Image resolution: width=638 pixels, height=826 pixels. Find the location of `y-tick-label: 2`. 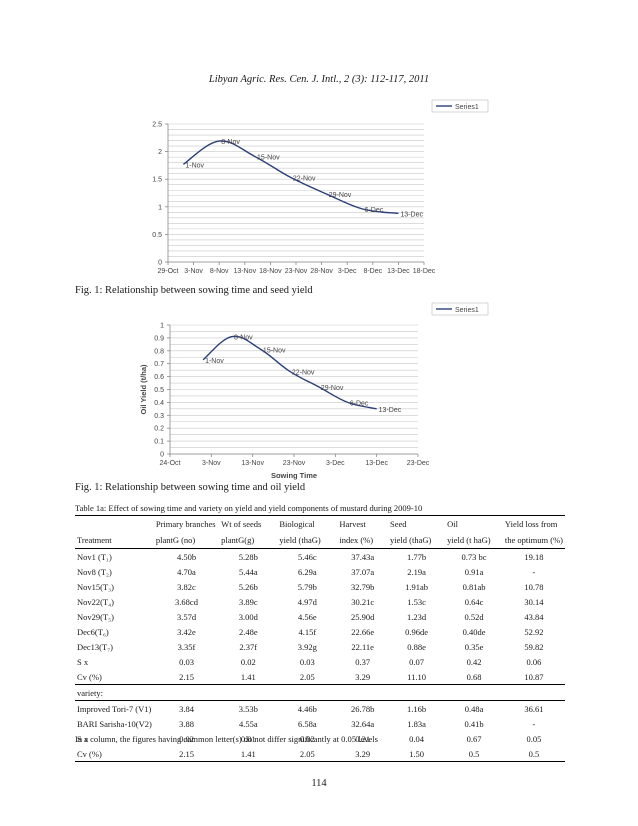

y-tick-label: 2 is located at coordinates (160, 152).